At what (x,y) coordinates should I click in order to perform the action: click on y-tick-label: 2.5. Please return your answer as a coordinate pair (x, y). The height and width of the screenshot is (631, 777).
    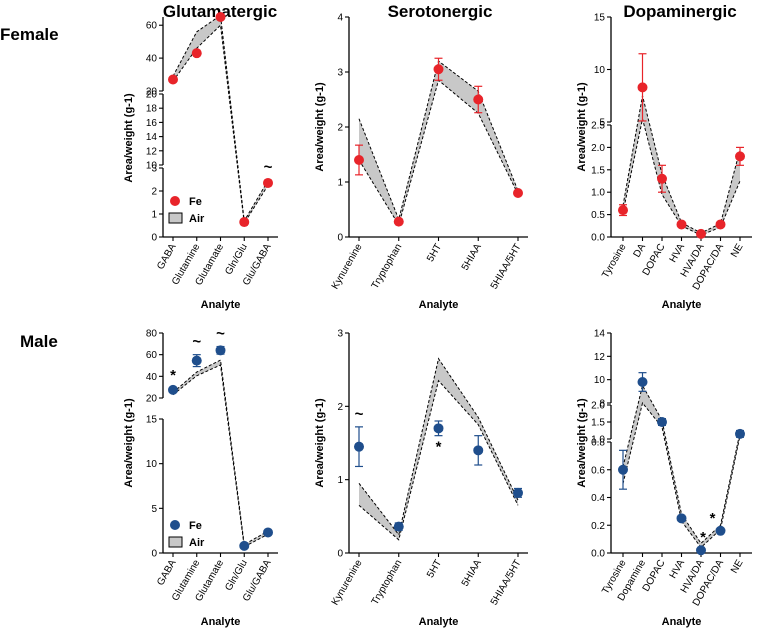
    Looking at the image, I should click on (598, 126).